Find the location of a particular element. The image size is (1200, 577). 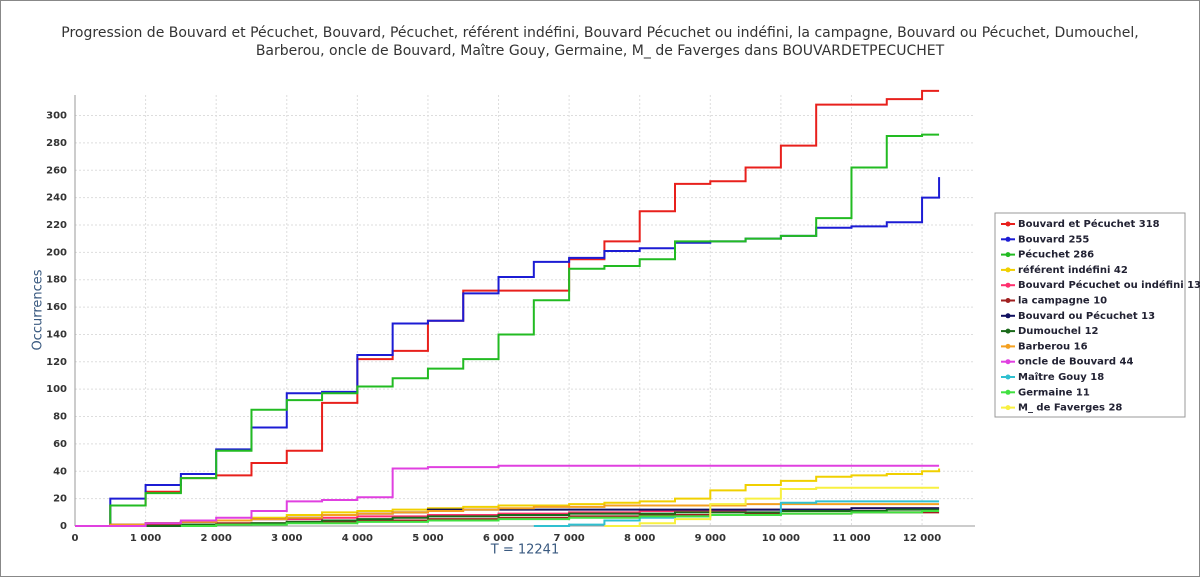

legend-label: Maître Gouy 18 is located at coordinates (1061, 377).